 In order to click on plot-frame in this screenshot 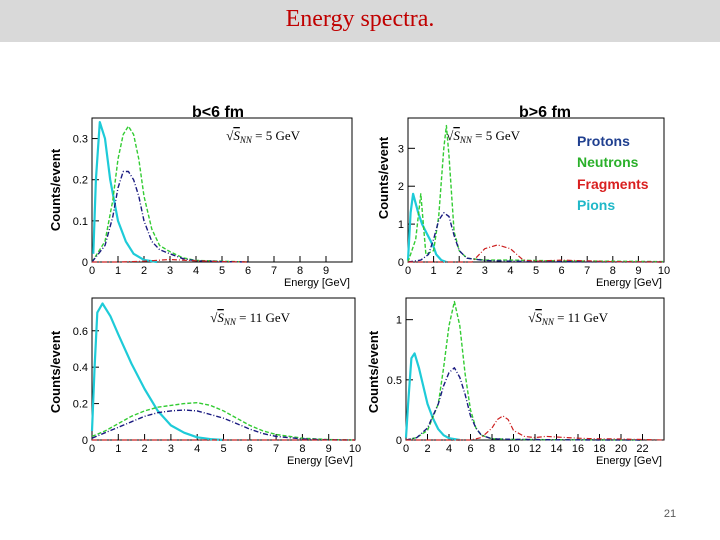, I will do `click(222, 190)`.